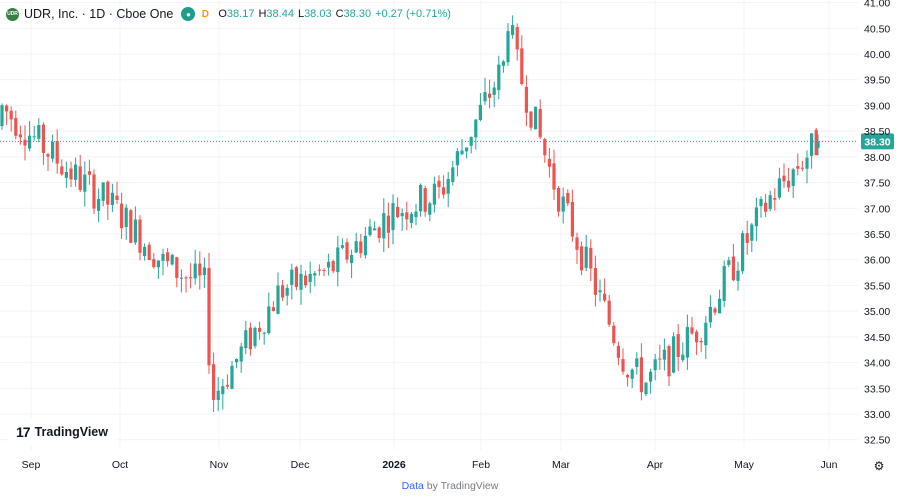  I want to click on price-tick-label: 33.00, so click(877, 415).